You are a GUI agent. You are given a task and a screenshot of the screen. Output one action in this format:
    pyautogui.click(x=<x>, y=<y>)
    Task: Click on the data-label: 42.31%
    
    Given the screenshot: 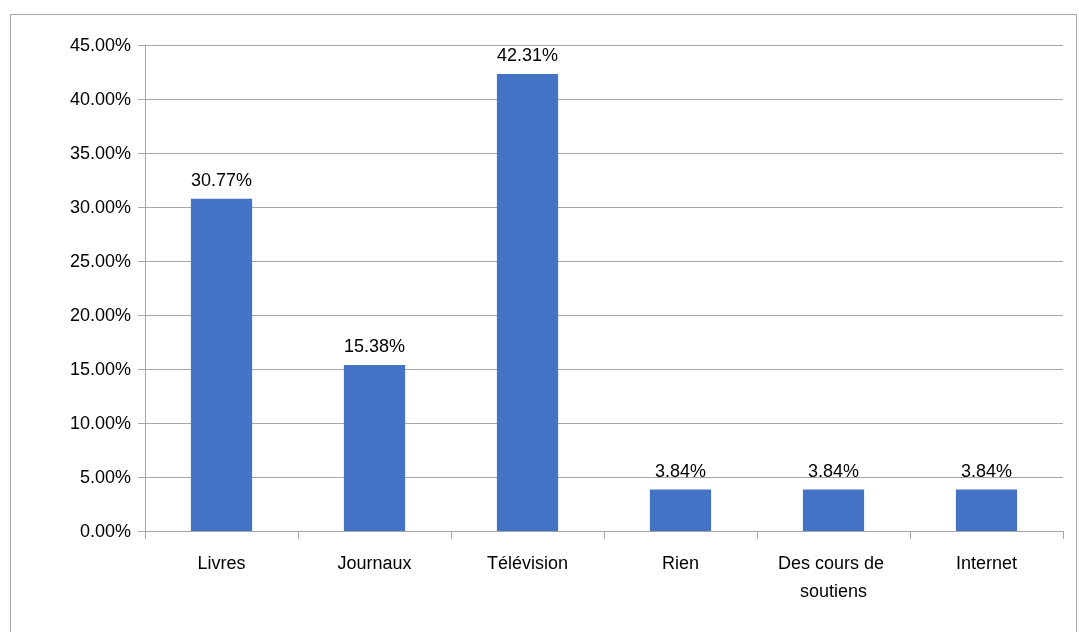 What is the action you would take?
    pyautogui.click(x=527, y=55)
    